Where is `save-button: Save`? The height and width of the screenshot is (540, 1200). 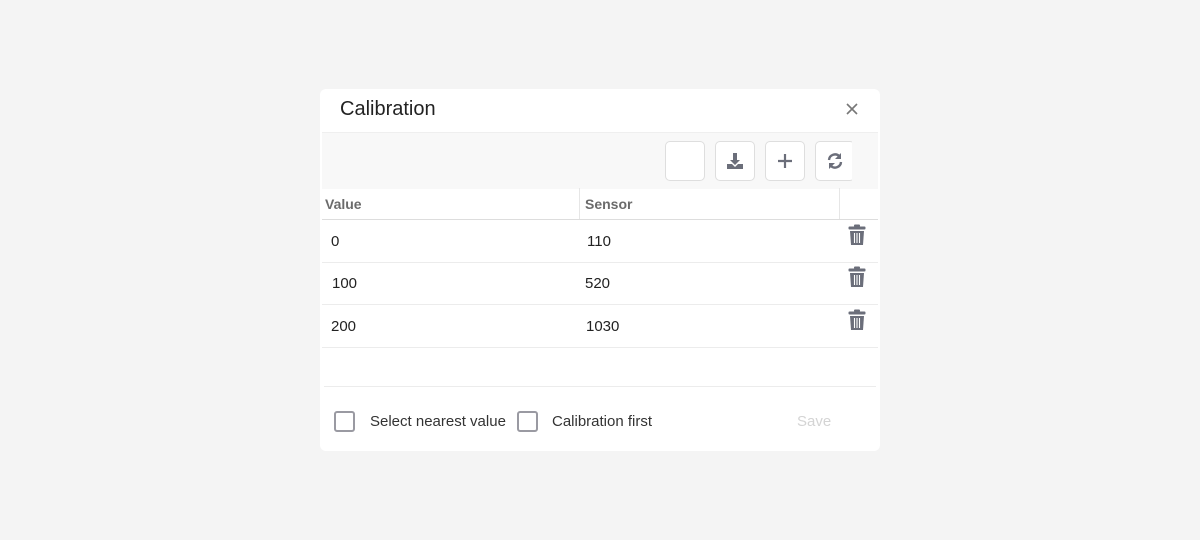 save-button: Save is located at coordinates (814, 421).